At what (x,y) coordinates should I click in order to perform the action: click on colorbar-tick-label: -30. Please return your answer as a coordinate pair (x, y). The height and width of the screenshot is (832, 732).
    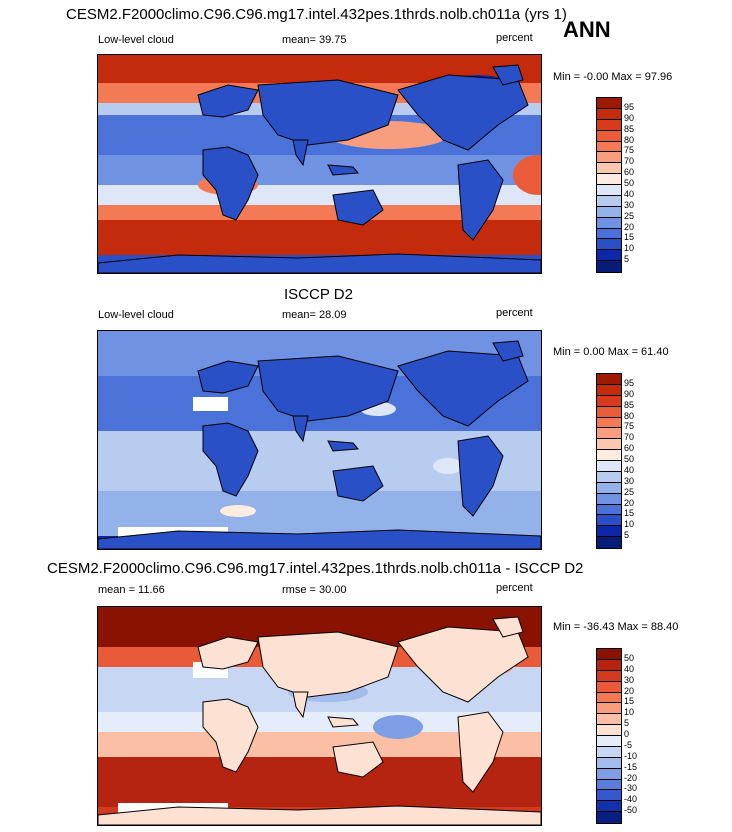
    Looking at the image, I should click on (631, 788).